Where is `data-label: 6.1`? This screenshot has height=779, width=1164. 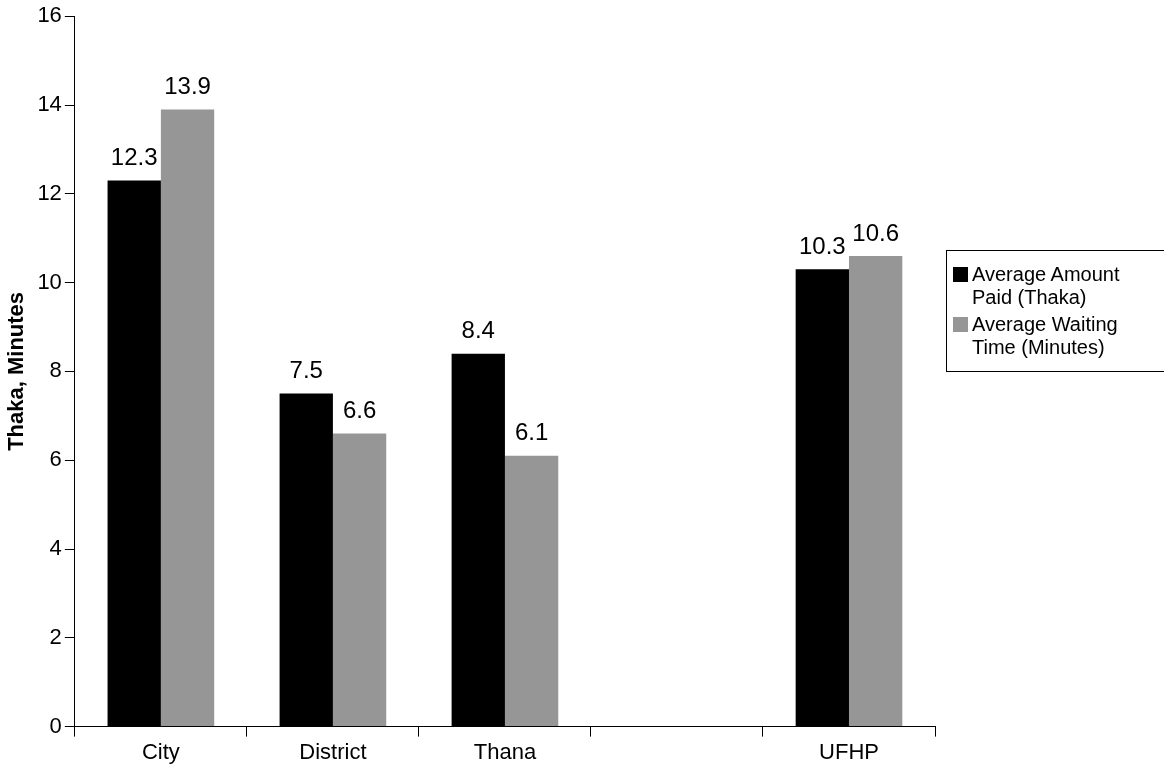 data-label: 6.1 is located at coordinates (531, 432).